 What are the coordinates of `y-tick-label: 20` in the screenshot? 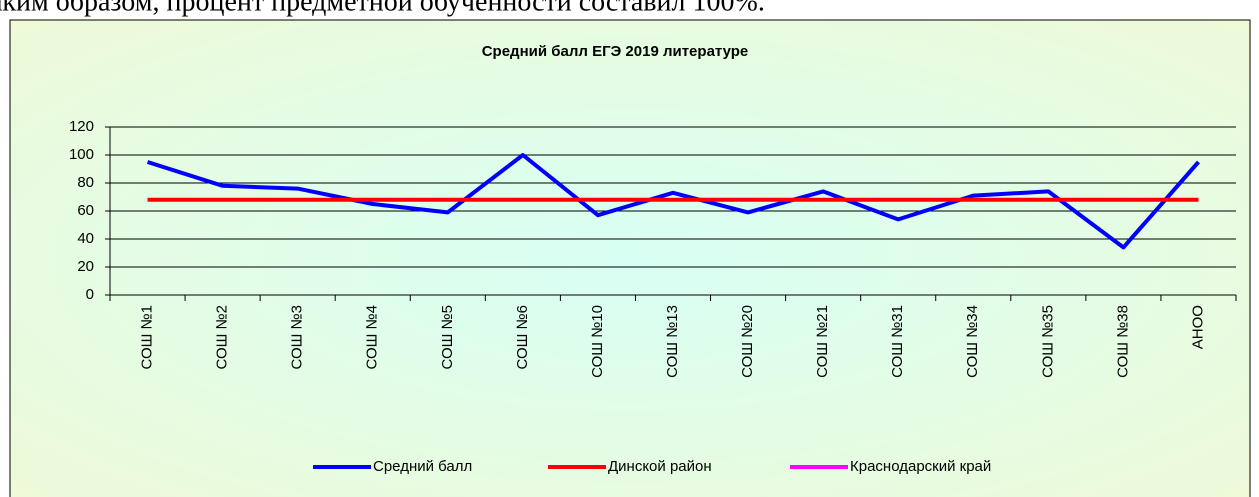 It's located at (85, 266).